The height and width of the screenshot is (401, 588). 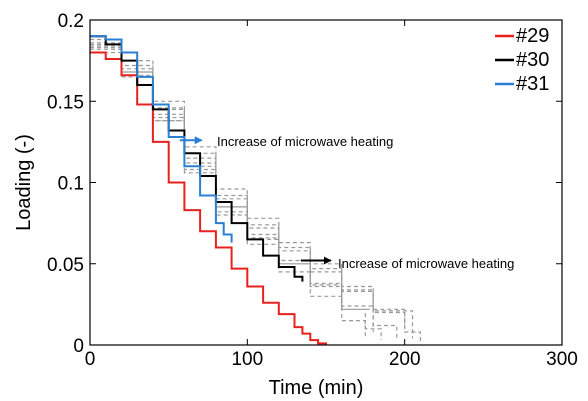 What do you see at coordinates (532, 60) in the screenshot?
I see `legend-label: #30` at bounding box center [532, 60].